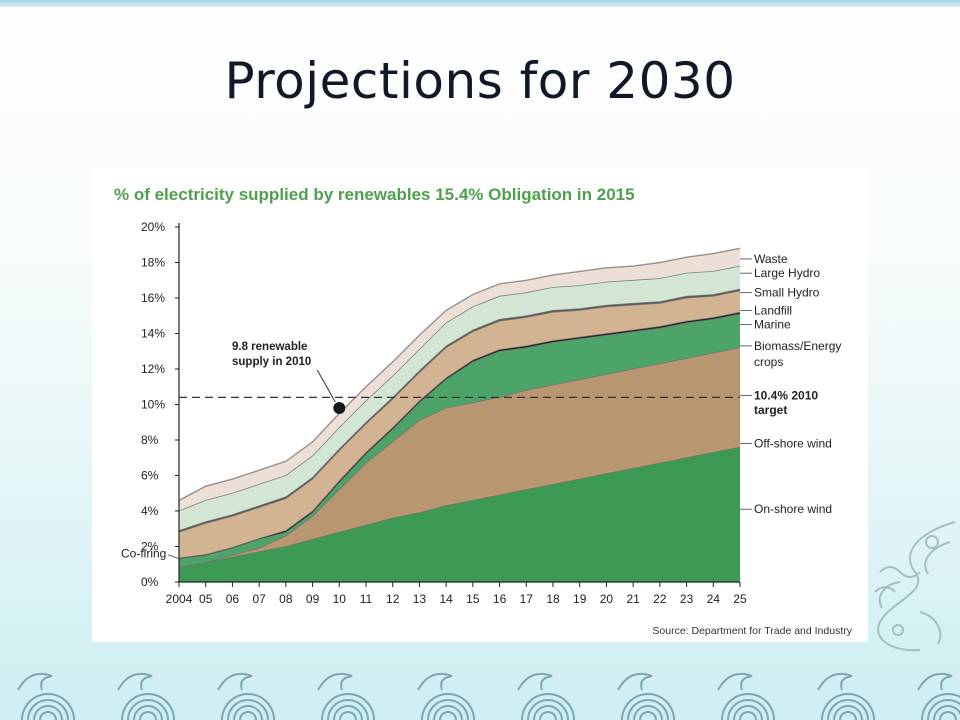  I want to click on y-tick-label: 20%, so click(153, 227).